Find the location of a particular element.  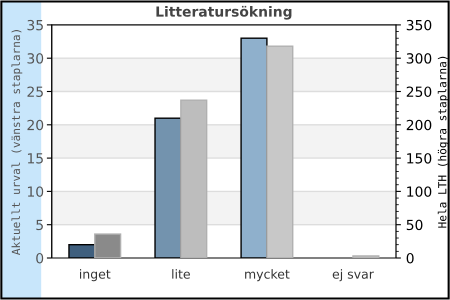

x-tick-label: mycket is located at coordinates (267, 275).